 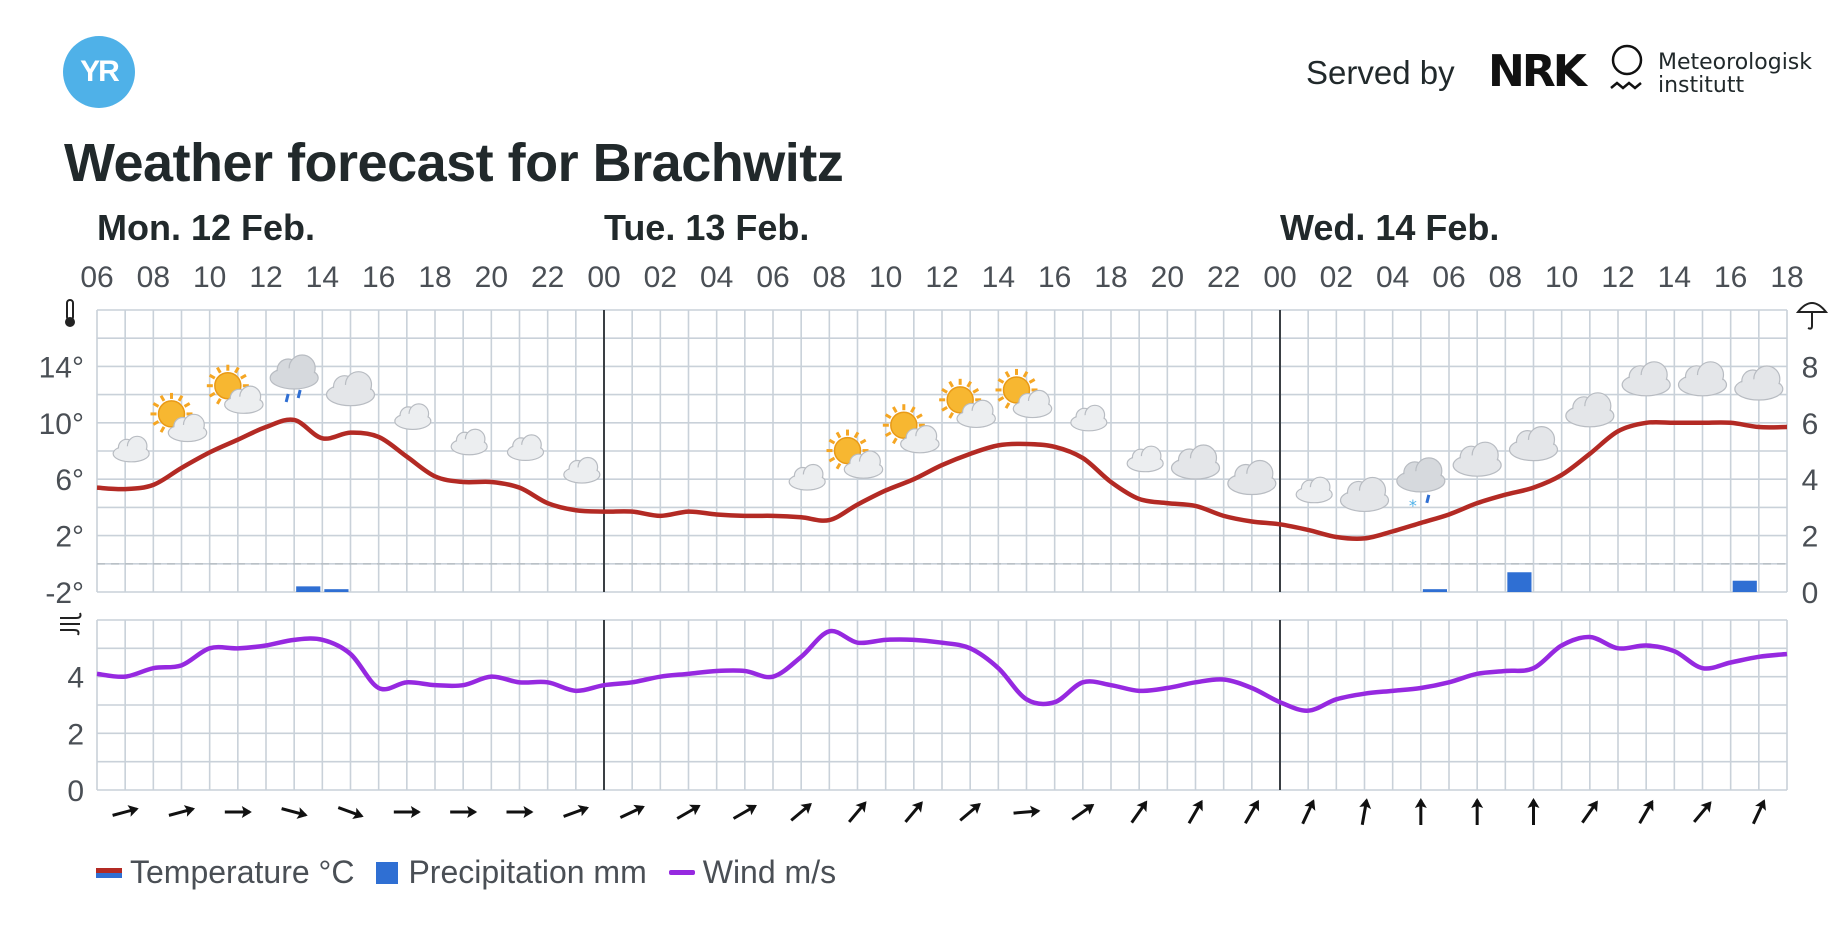 What do you see at coordinates (70, 313) in the screenshot?
I see `thermometer-icon` at bounding box center [70, 313].